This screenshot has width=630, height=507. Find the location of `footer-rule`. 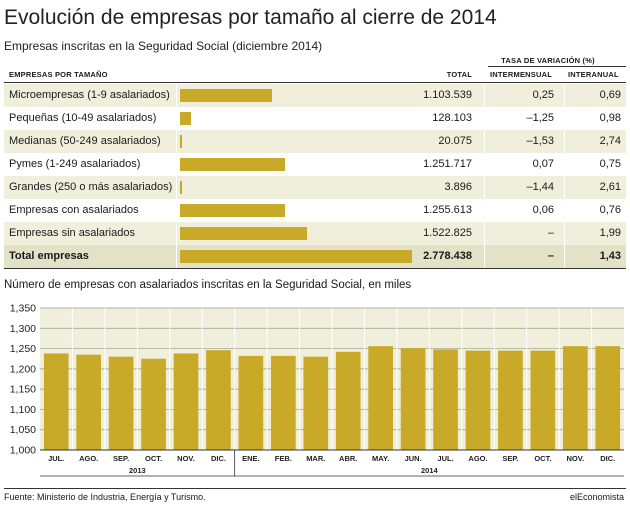

footer-rule is located at coordinates (315, 488).